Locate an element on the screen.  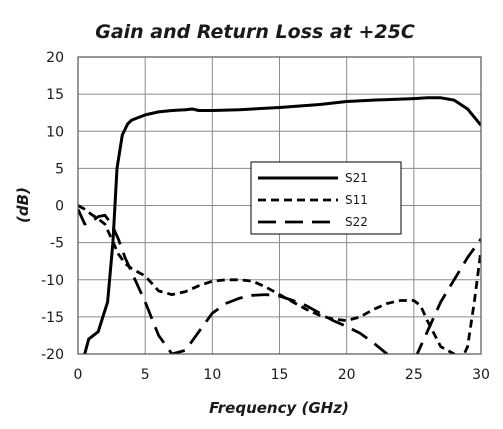
y-tick-label: -10 is located at coordinates (52, 281).